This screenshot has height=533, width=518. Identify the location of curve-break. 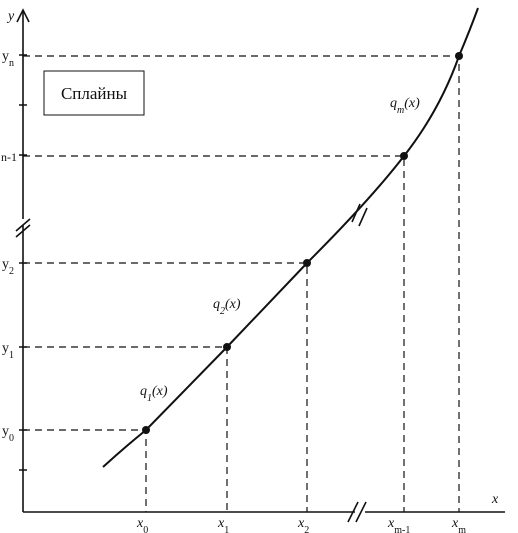
(359, 215).